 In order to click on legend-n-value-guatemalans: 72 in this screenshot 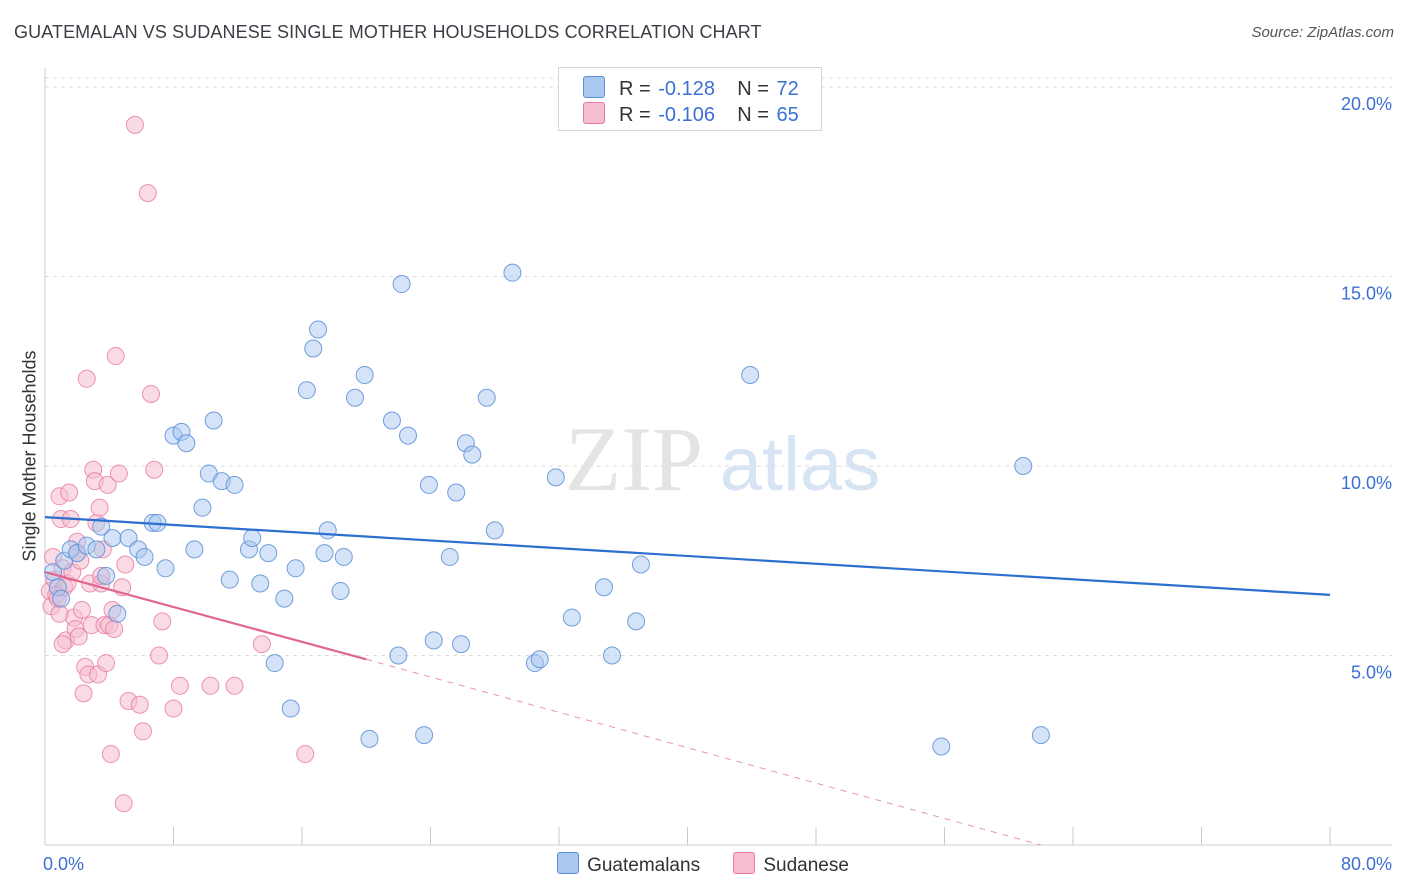, I will do `click(787, 89)`.